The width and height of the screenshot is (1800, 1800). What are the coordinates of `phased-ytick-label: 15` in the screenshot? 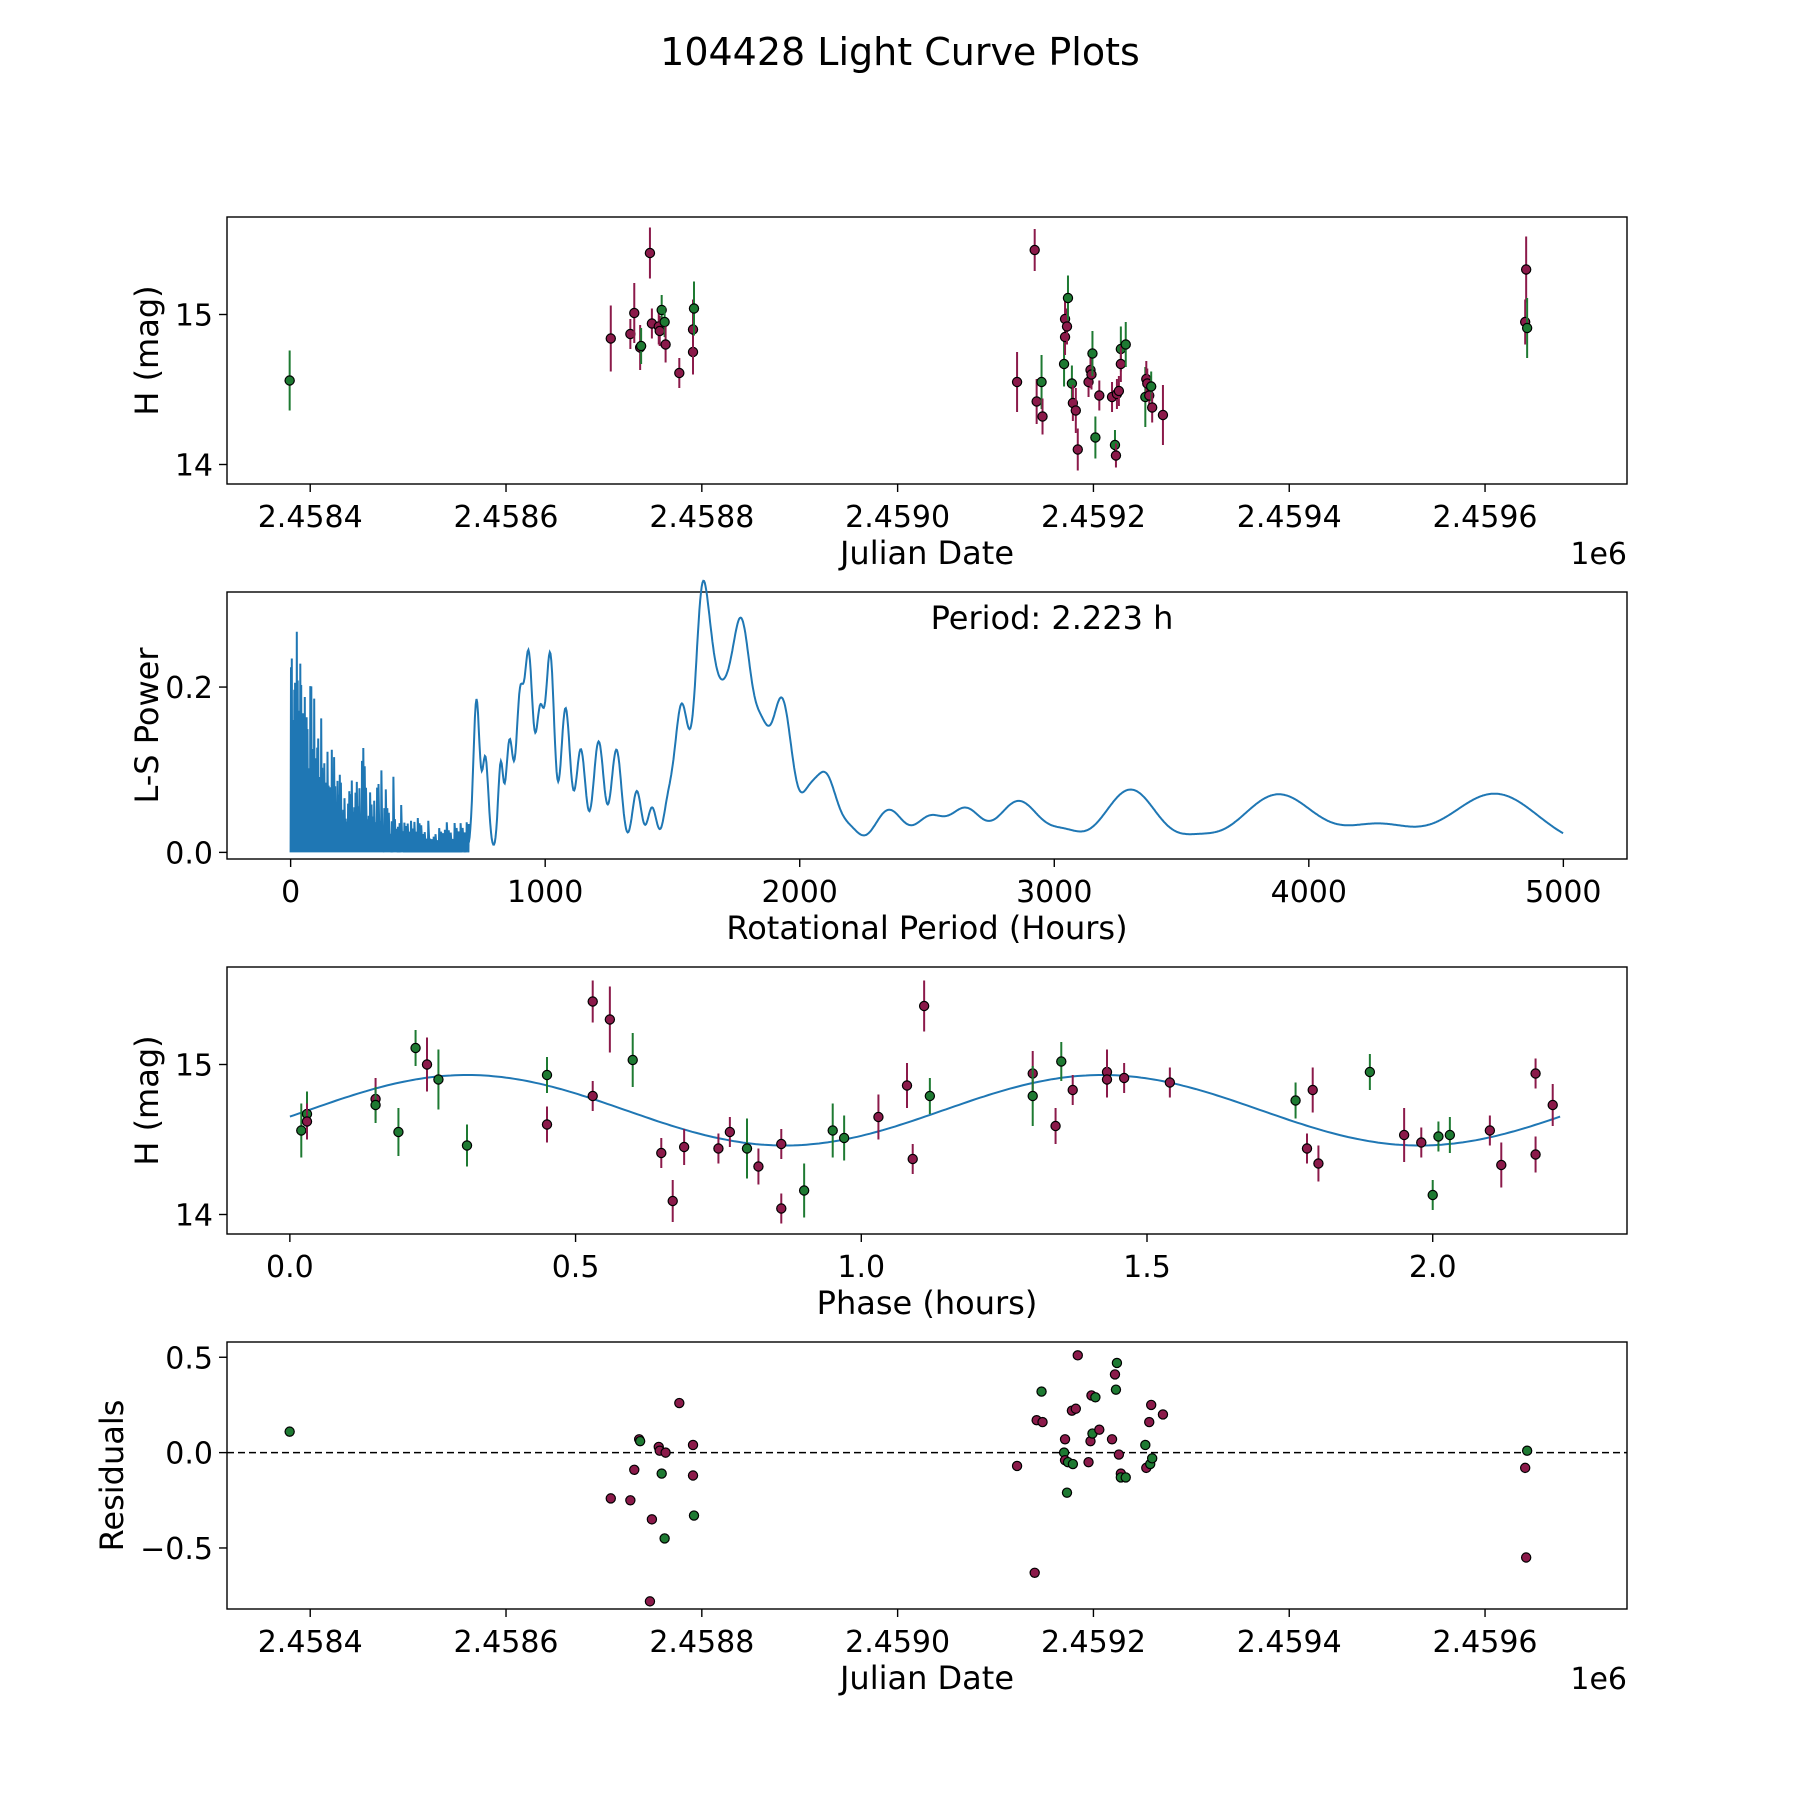 It's located at (194, 1066).